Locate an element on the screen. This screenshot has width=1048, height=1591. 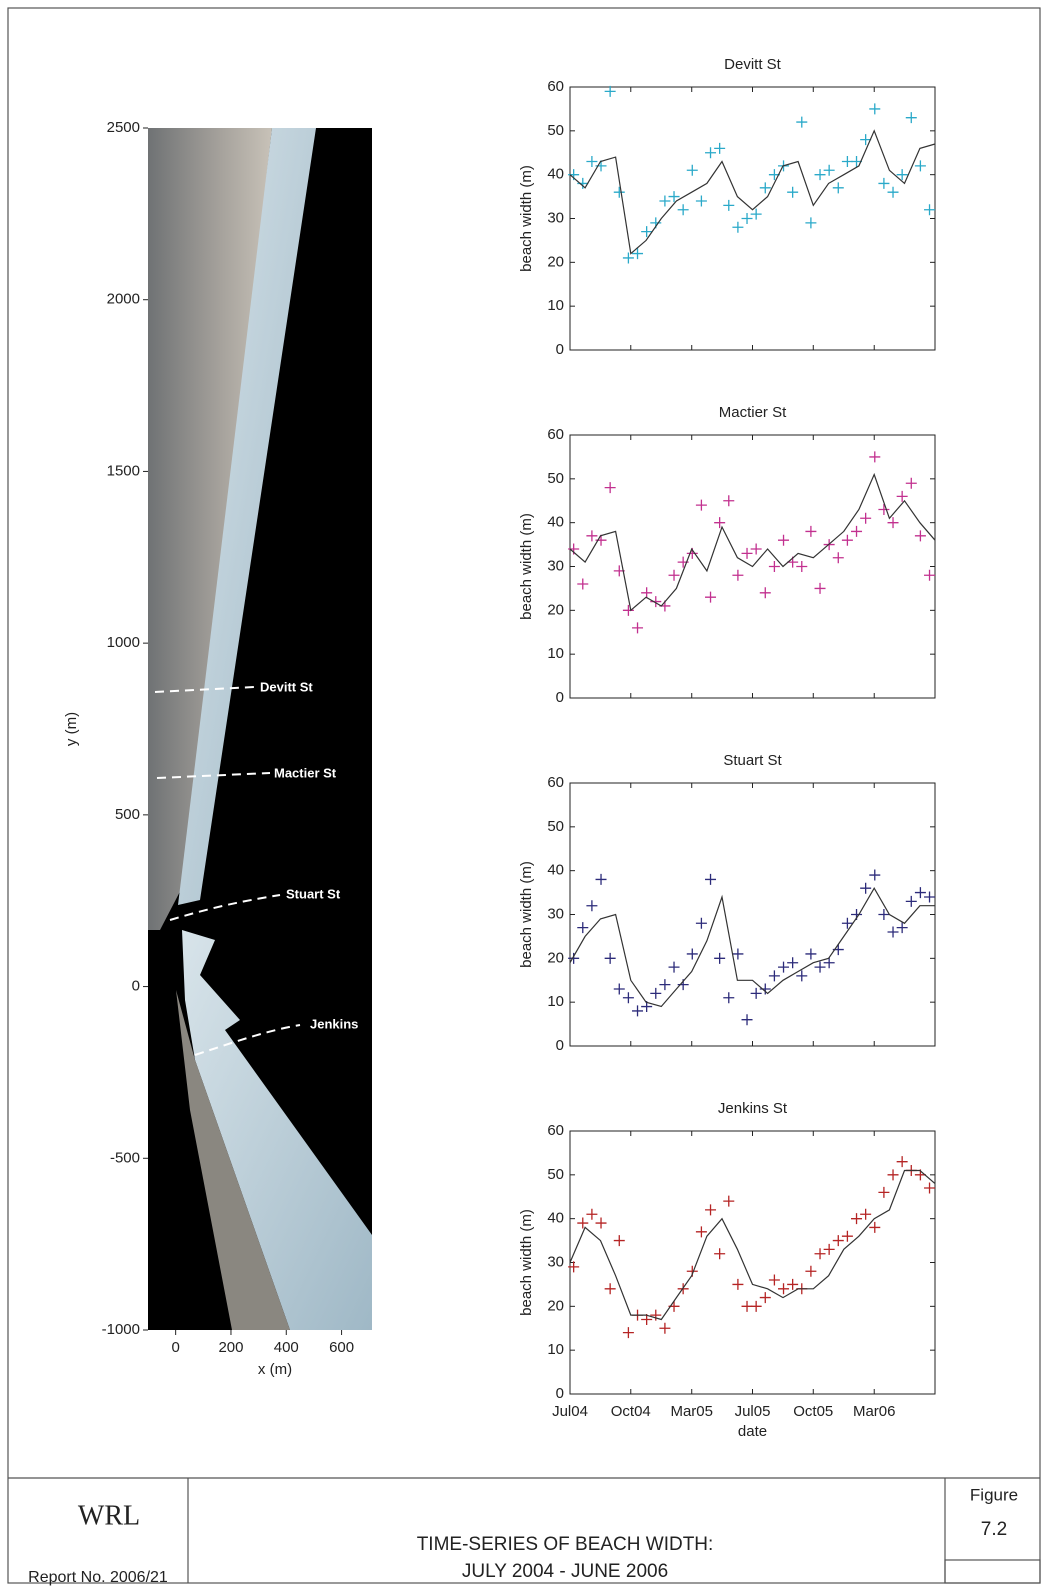
y-axis-label: y (m) is located at coordinates (71, 729).